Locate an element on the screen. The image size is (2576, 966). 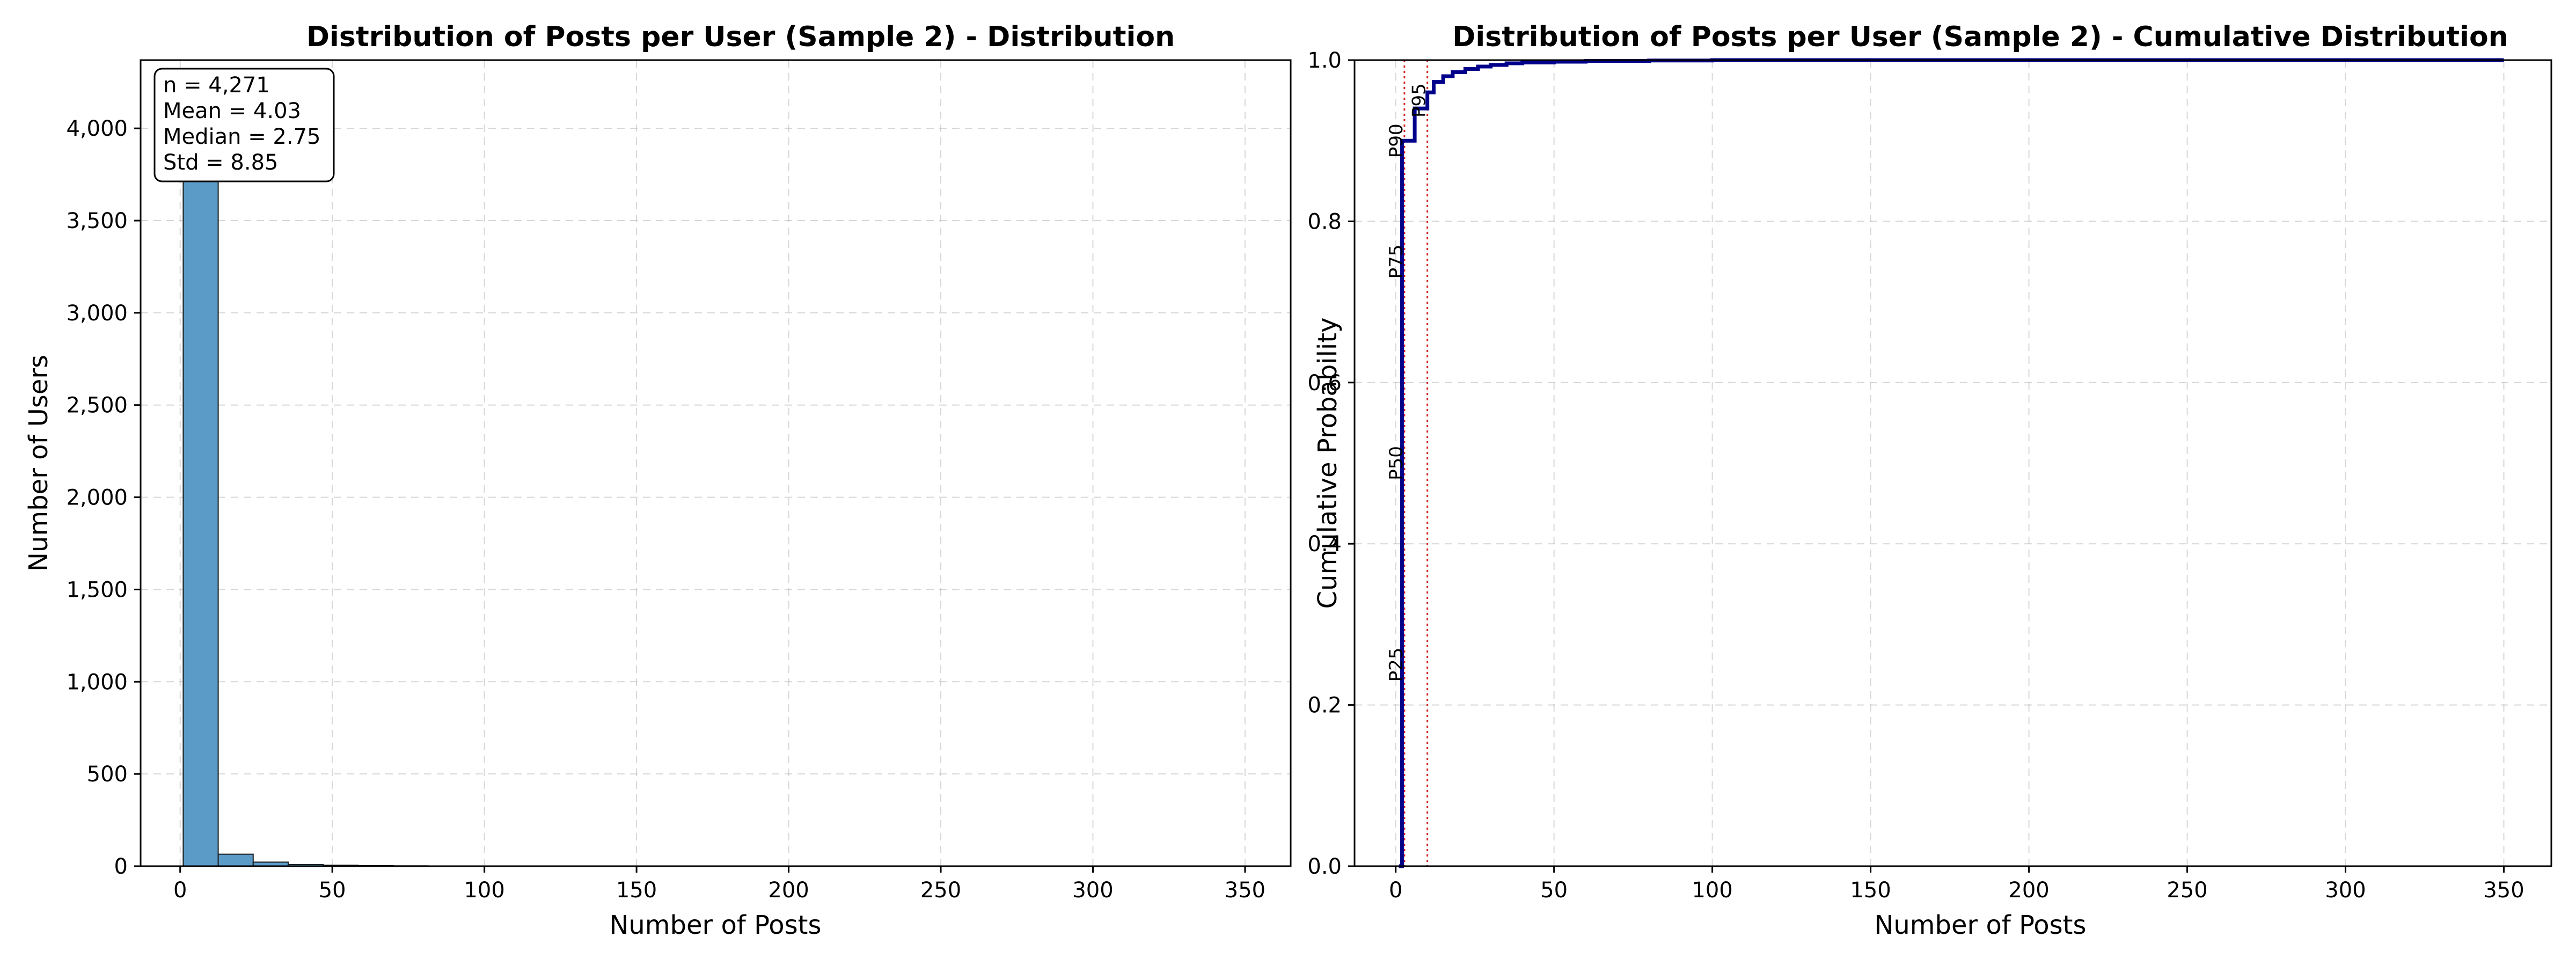
histogram-y-tick-label: 4,000 is located at coordinates (97, 128).